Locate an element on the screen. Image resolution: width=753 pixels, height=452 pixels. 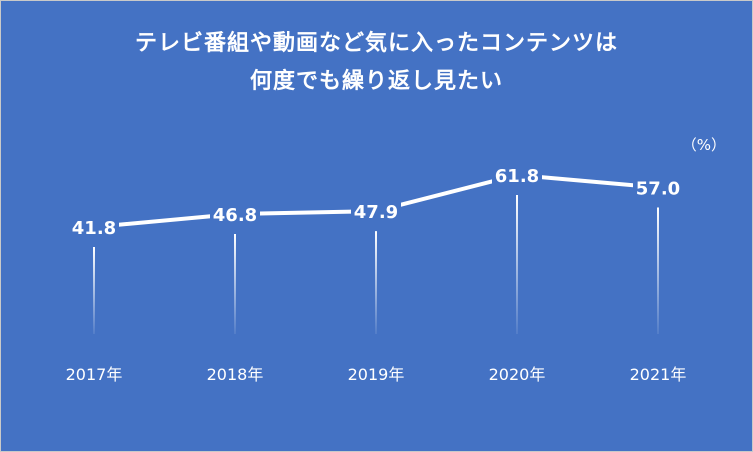
data-label: 47.9 is located at coordinates (376, 212).